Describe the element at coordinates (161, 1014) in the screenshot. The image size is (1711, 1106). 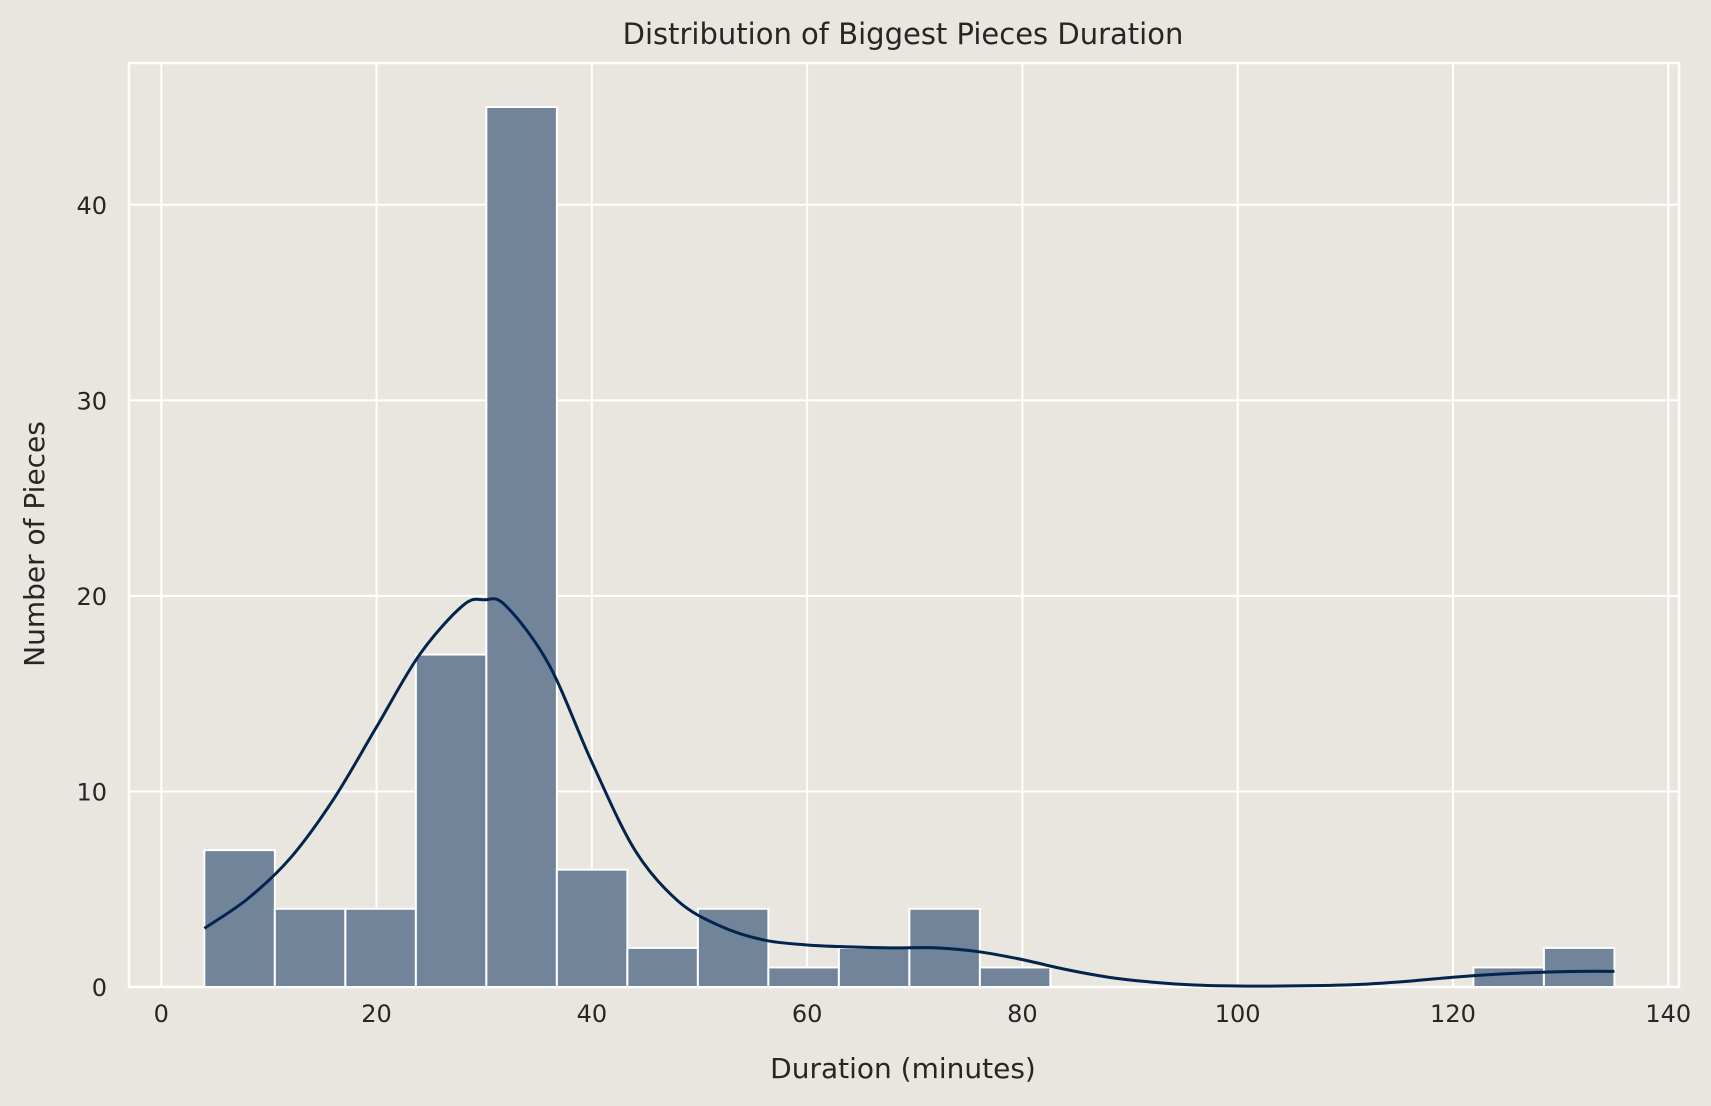
I see `x-tick-label: 0` at that location.